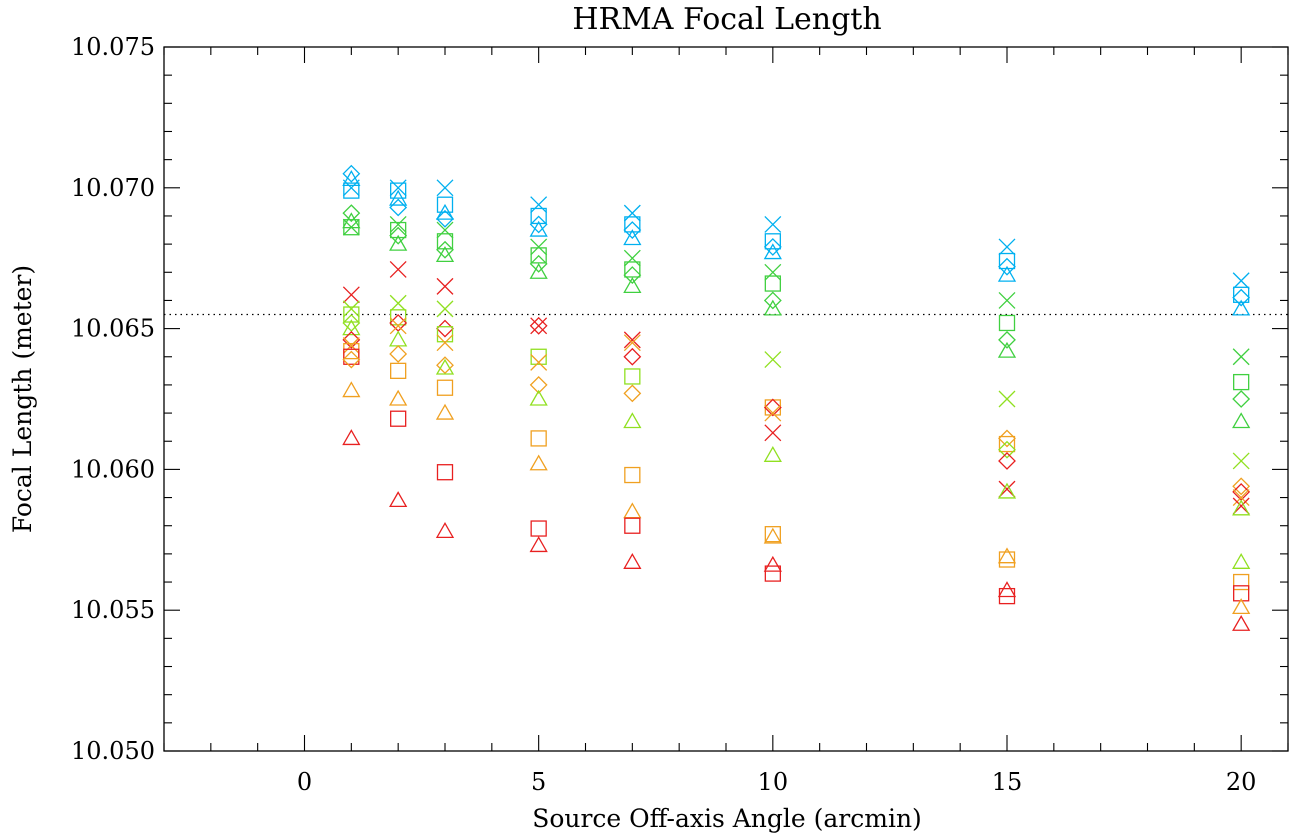 The height and width of the screenshot is (837, 1296). Describe the element at coordinates (22, 399) in the screenshot. I see `y-axis-label: Focal Length (meter)` at that location.